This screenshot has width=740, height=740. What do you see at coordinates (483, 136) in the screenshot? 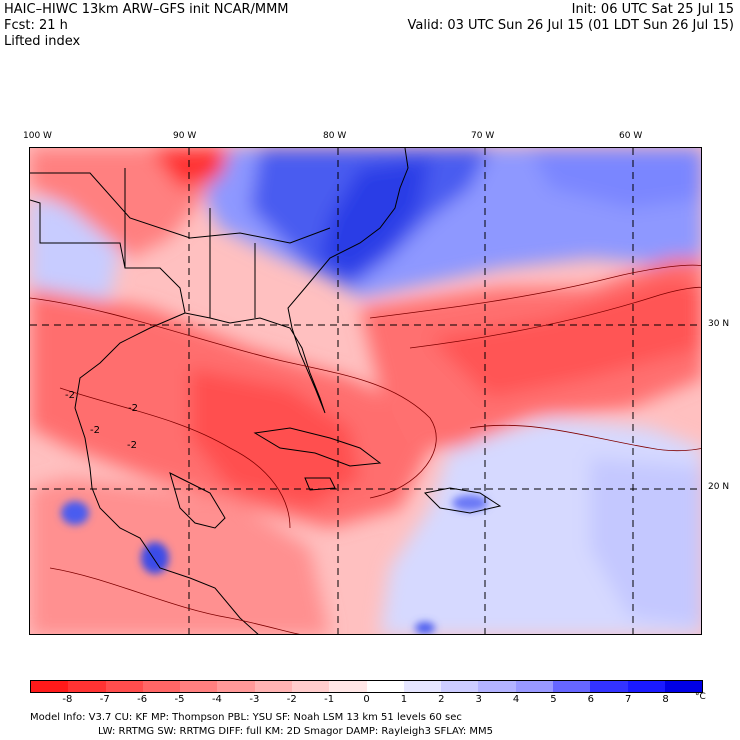
I see `lon-label-70w: 70 W` at bounding box center [483, 136].